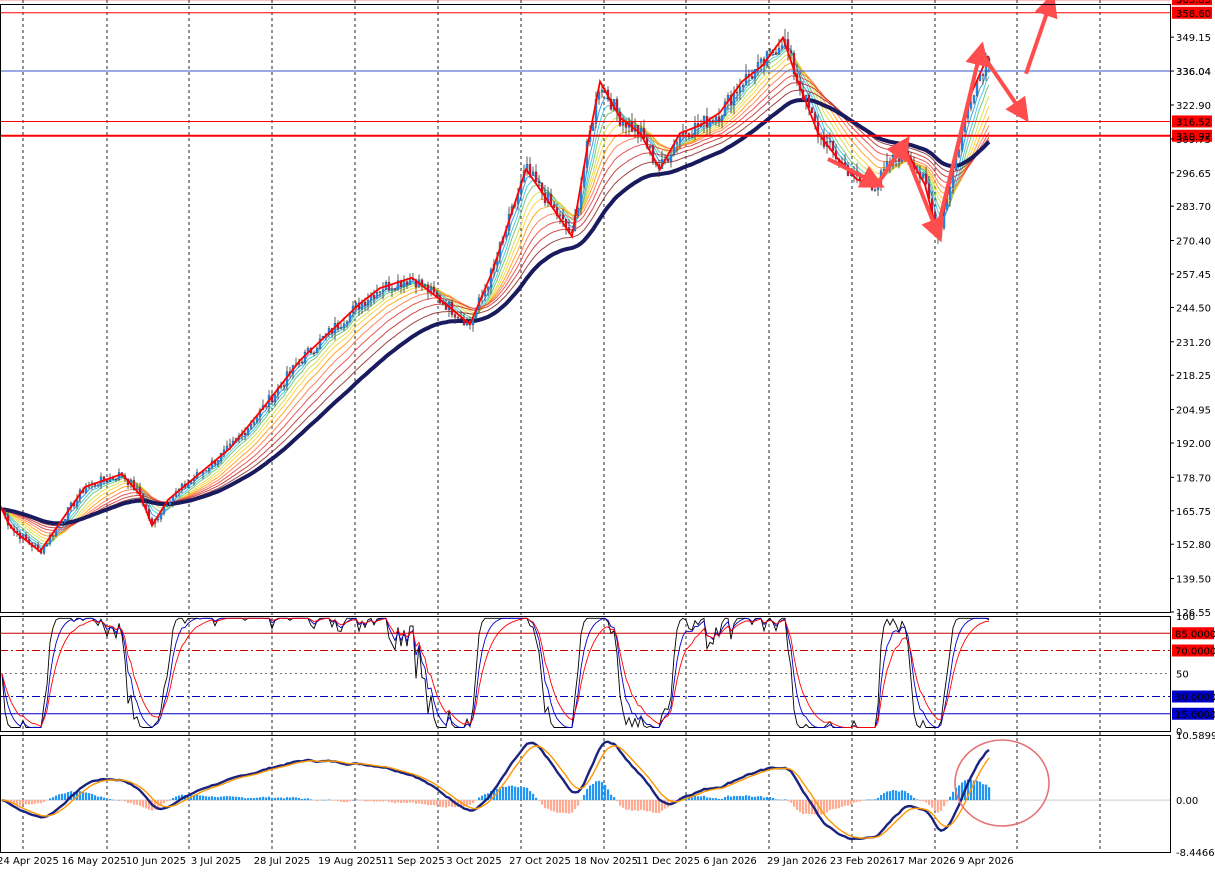 This screenshot has height=873, width=1215. Describe the element at coordinates (1193, 580) in the screenshot. I see `y-tick-label: 139.50` at that location.